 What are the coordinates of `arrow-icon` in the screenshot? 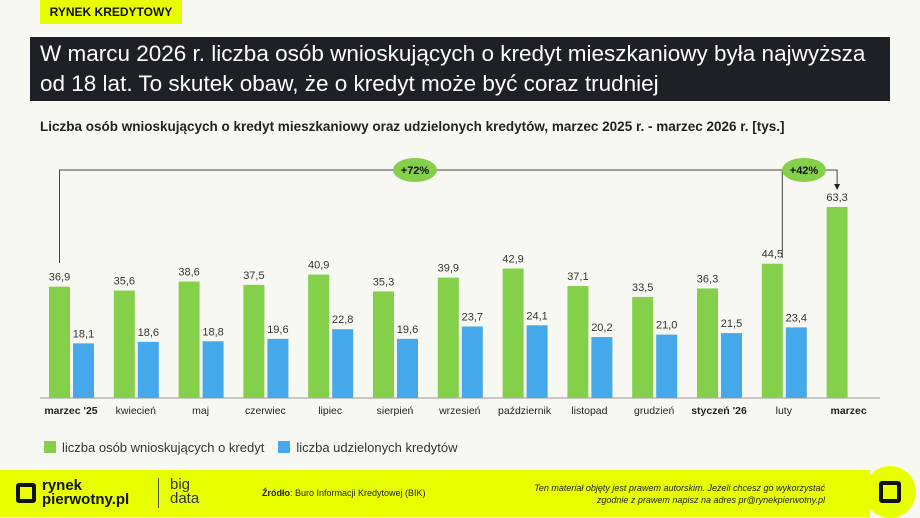 It's located at (837, 187).